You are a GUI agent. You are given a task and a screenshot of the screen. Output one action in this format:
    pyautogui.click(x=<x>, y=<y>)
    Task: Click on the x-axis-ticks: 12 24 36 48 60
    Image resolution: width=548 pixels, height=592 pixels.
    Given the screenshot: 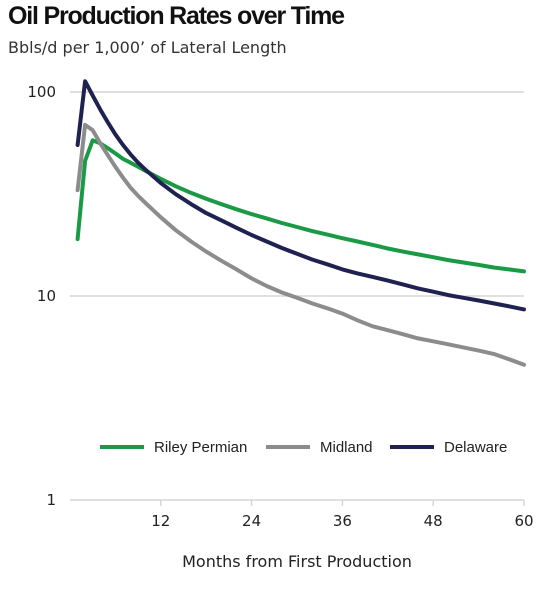 What is the action you would take?
    pyautogui.click(x=342, y=515)
    